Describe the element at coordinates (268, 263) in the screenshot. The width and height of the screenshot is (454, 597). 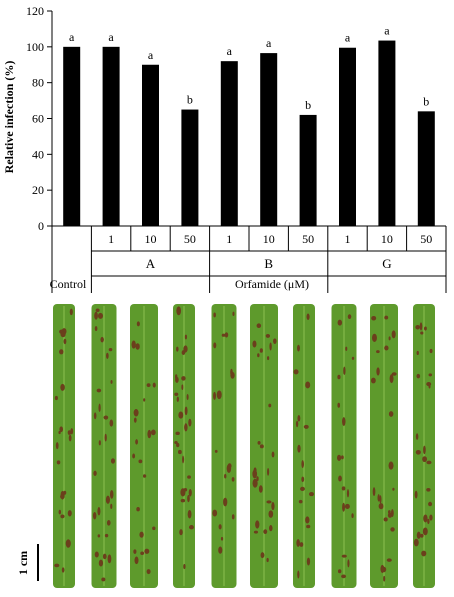
I see `group-label: B` at that location.